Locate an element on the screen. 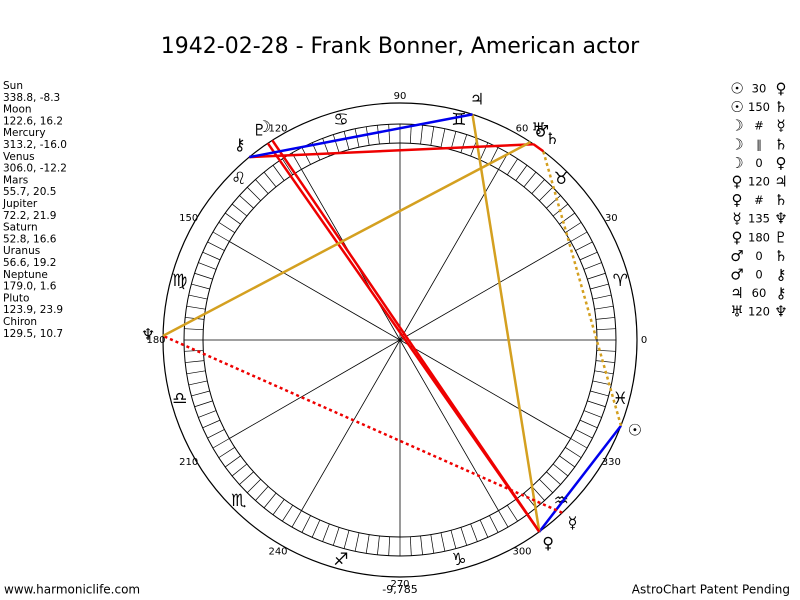 The height and width of the screenshot is (600, 800). aspect-planet-2: ♆ is located at coordinates (780, 312).